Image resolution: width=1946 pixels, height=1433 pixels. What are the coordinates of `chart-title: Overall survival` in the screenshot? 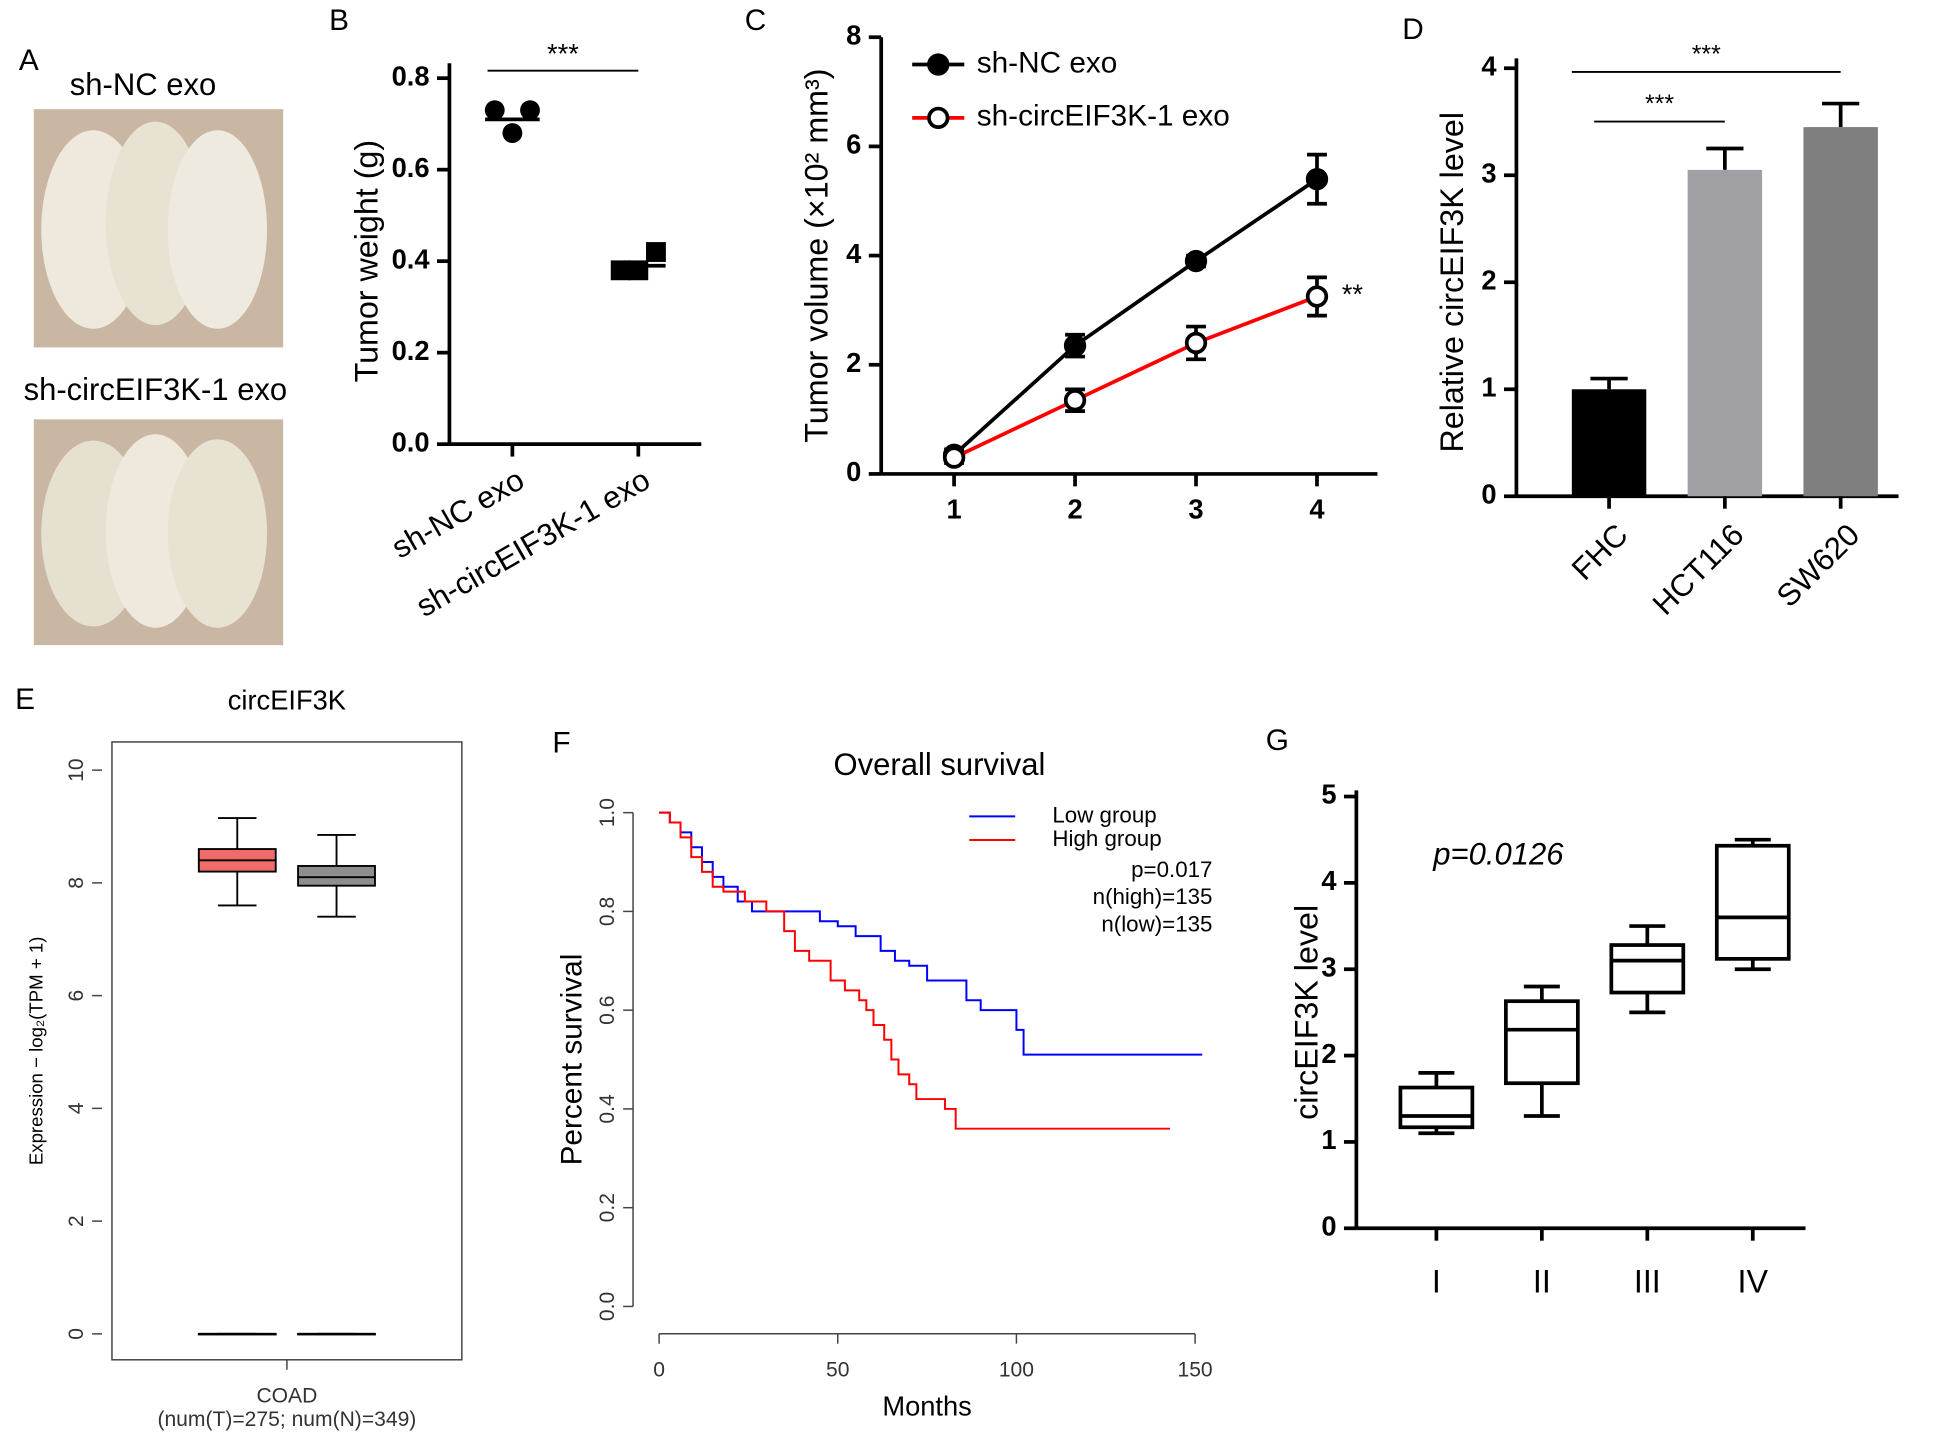 It's located at (940, 764).